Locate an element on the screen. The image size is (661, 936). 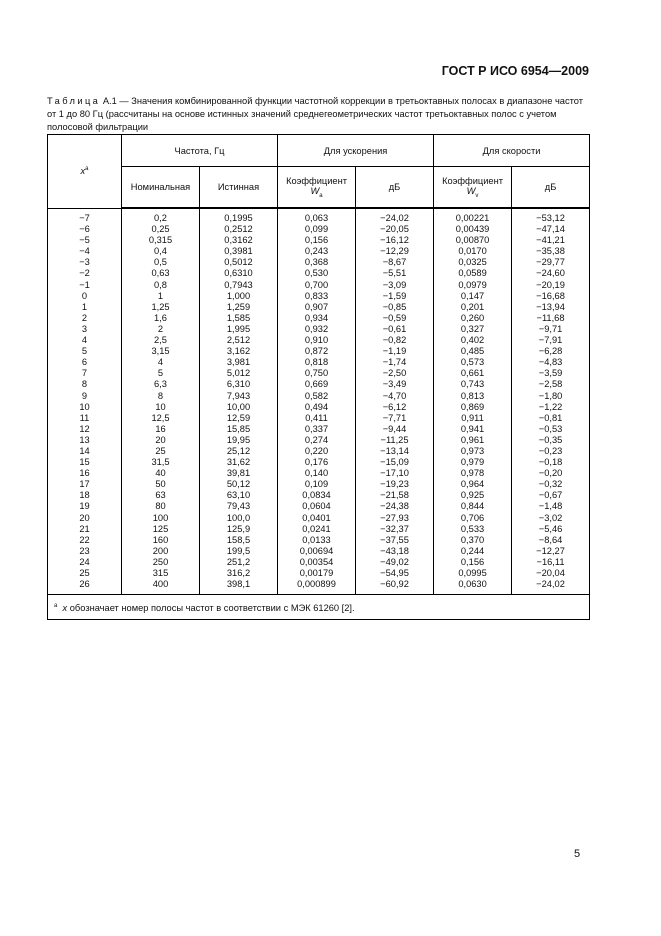
table-cell: 0,961 is located at coordinates (473, 440).